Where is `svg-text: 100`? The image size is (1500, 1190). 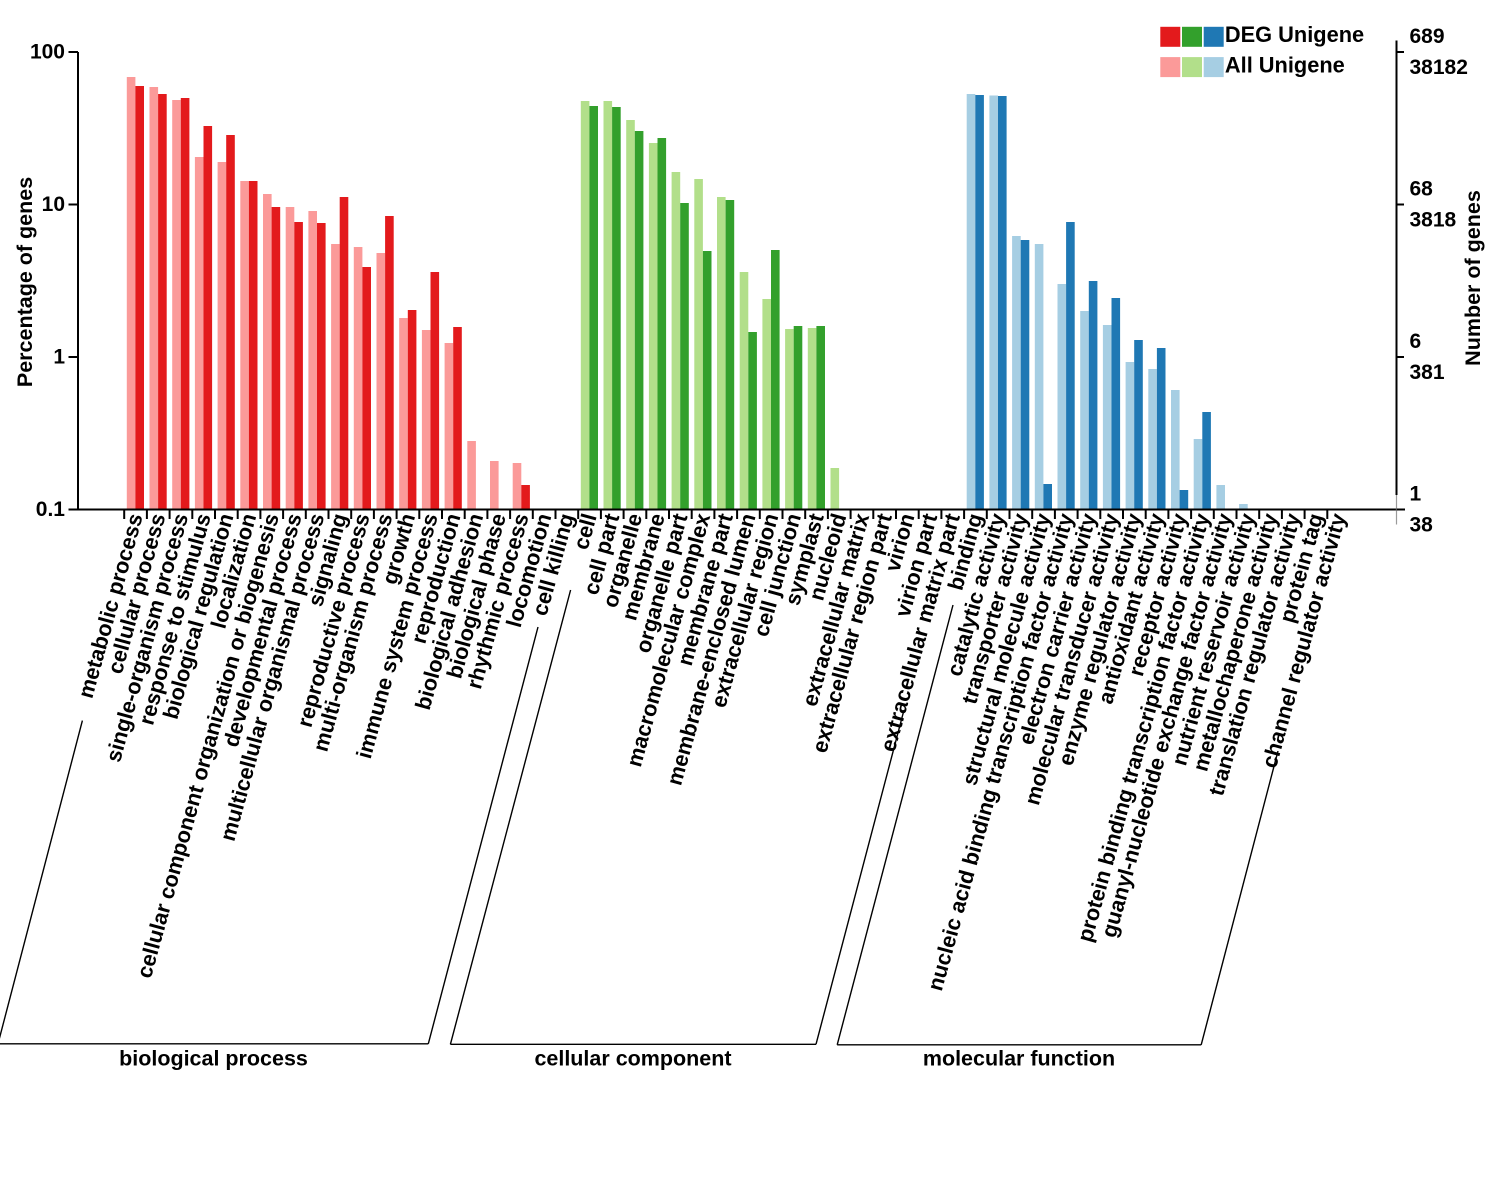 svg-text: 100 is located at coordinates (47, 52).